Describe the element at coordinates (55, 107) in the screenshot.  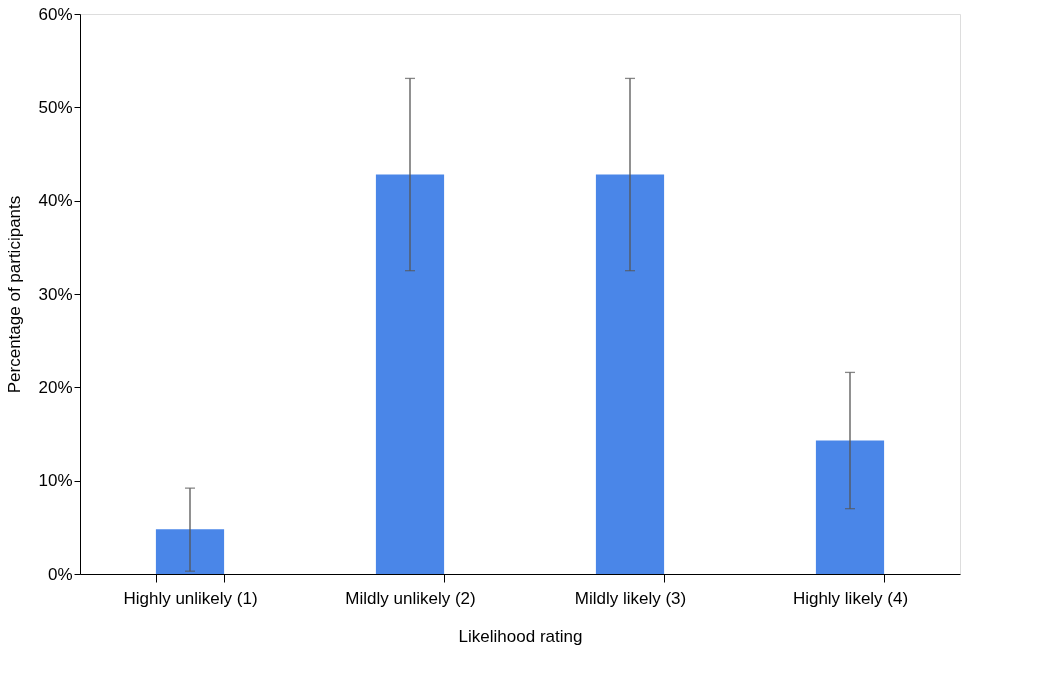
I see `y-tick-label: 50%` at that location.